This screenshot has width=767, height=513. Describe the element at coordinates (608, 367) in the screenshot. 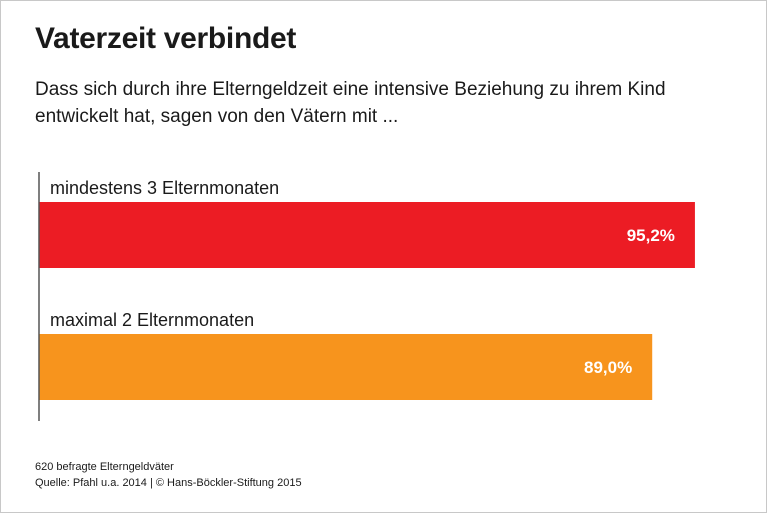

I see `data-label: 89,0%` at that location.